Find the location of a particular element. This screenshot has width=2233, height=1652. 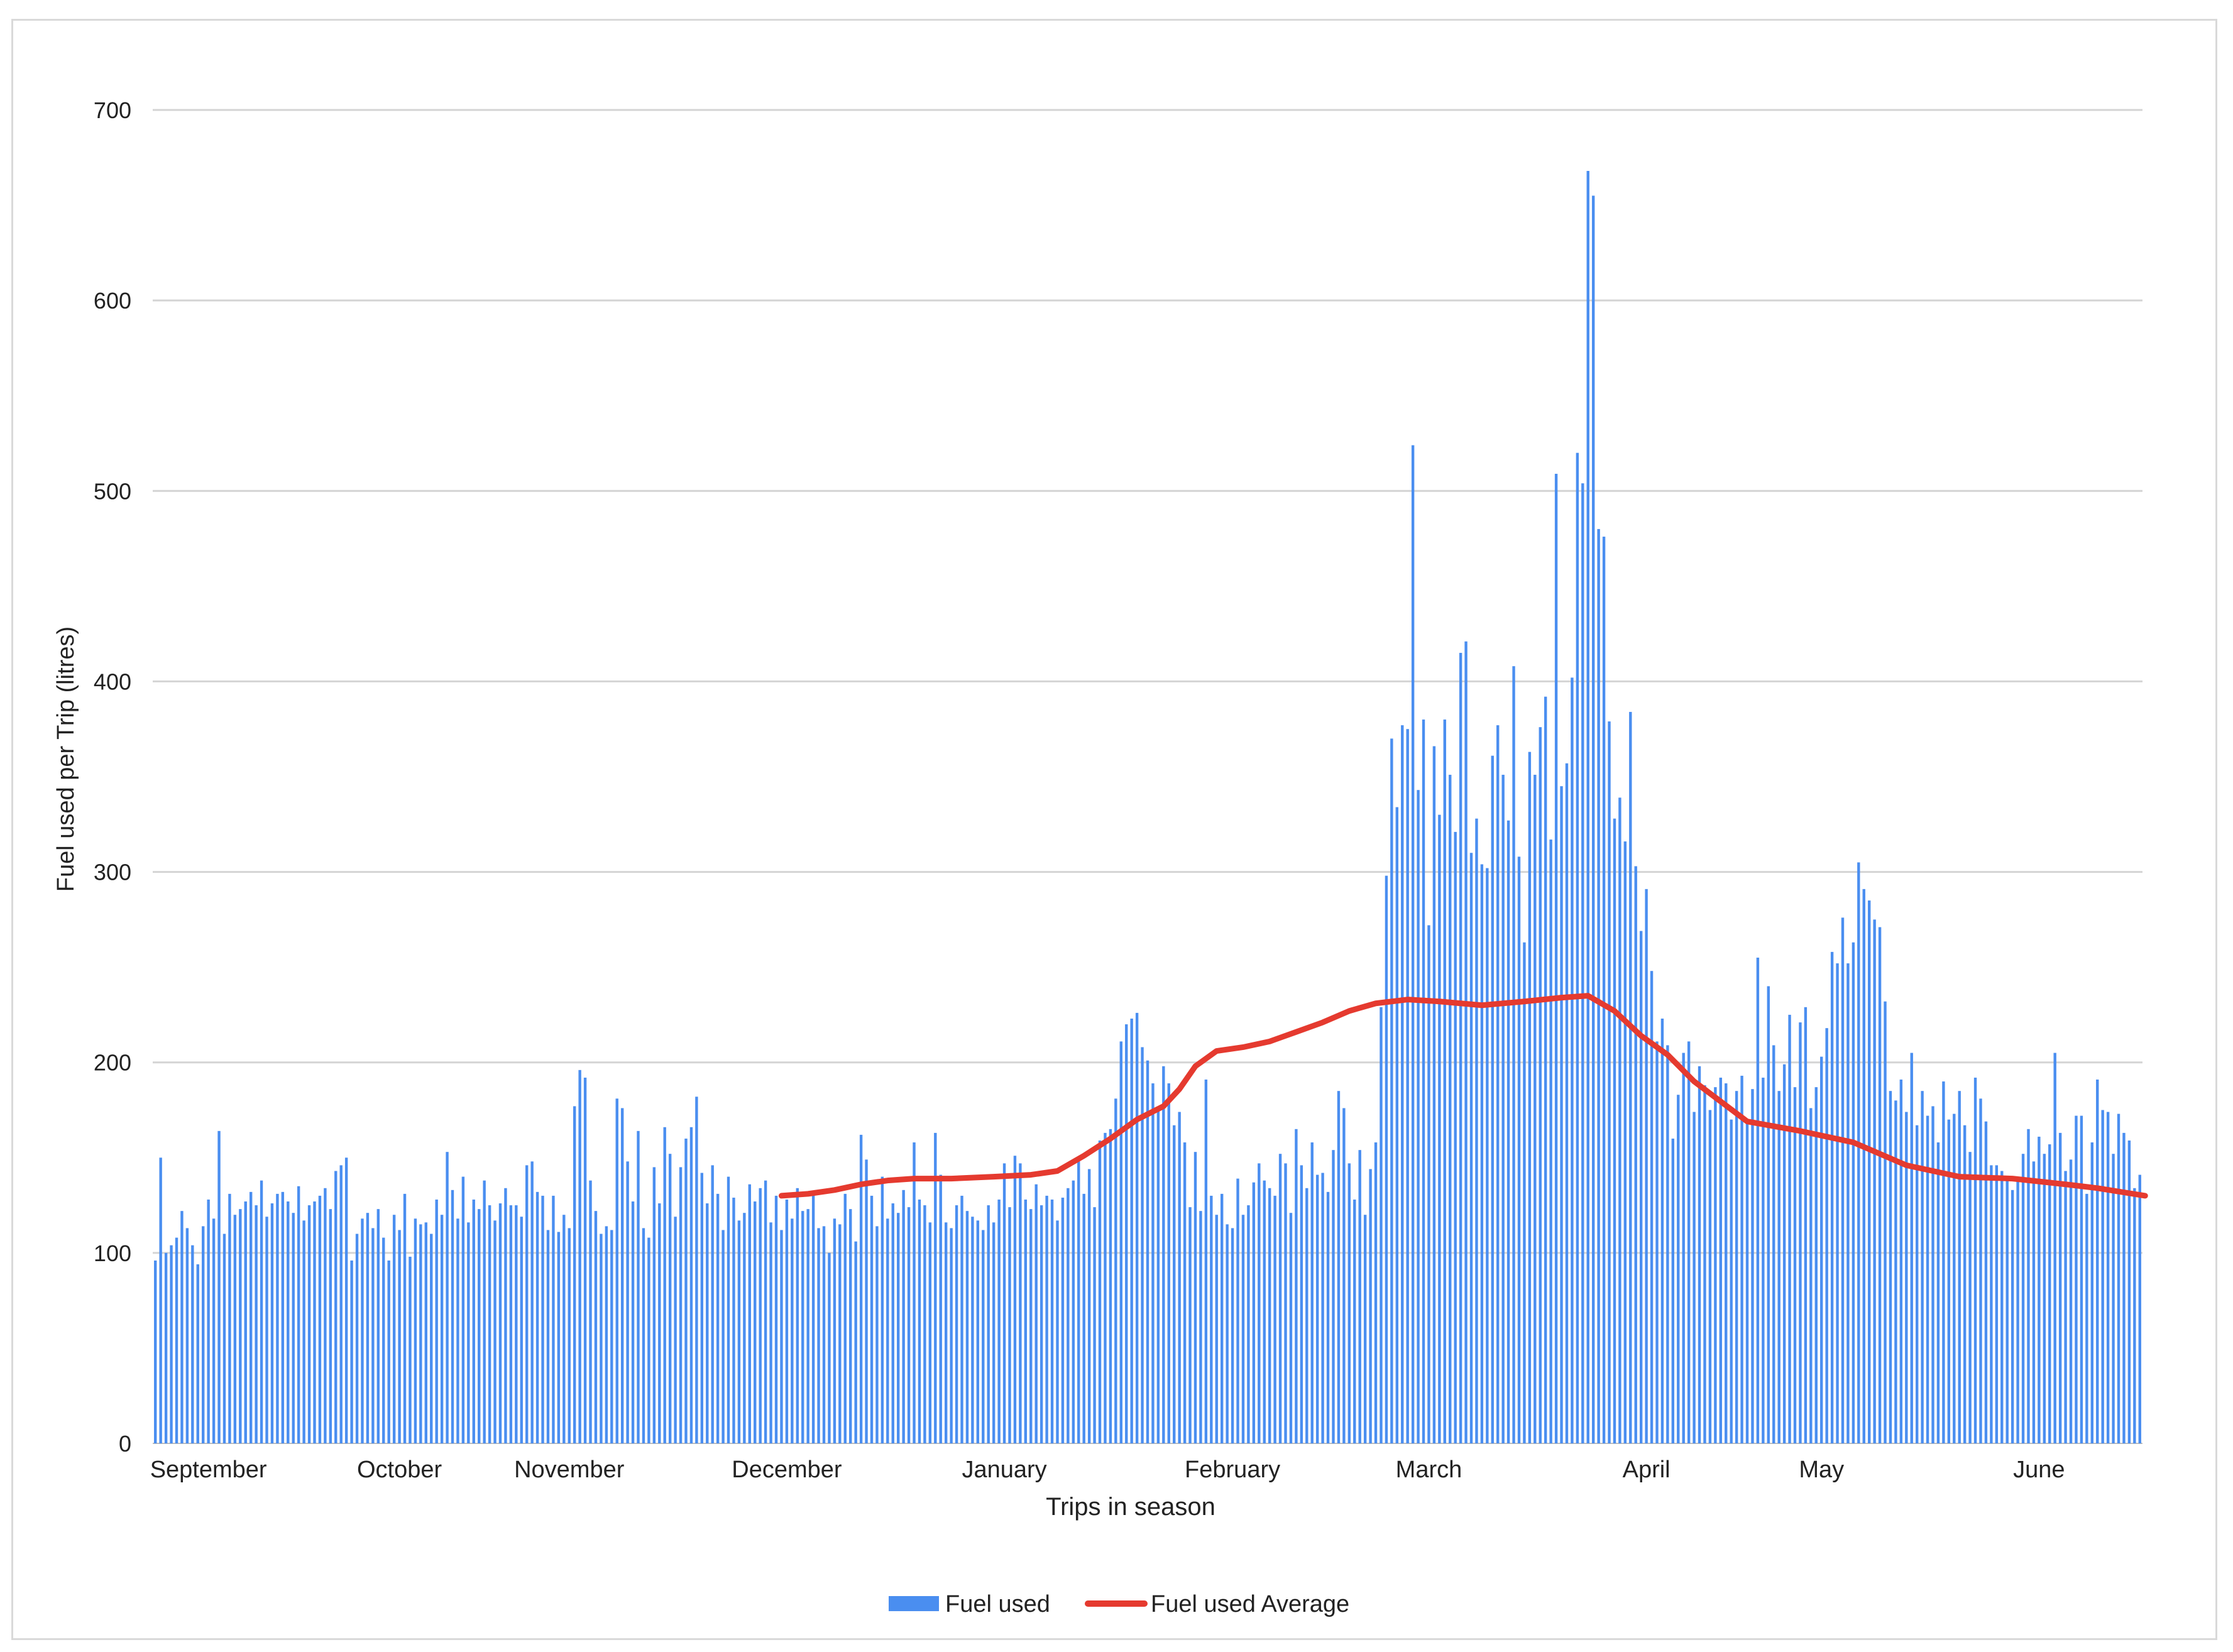

y-tick-label: 200 is located at coordinates (112, 1063).